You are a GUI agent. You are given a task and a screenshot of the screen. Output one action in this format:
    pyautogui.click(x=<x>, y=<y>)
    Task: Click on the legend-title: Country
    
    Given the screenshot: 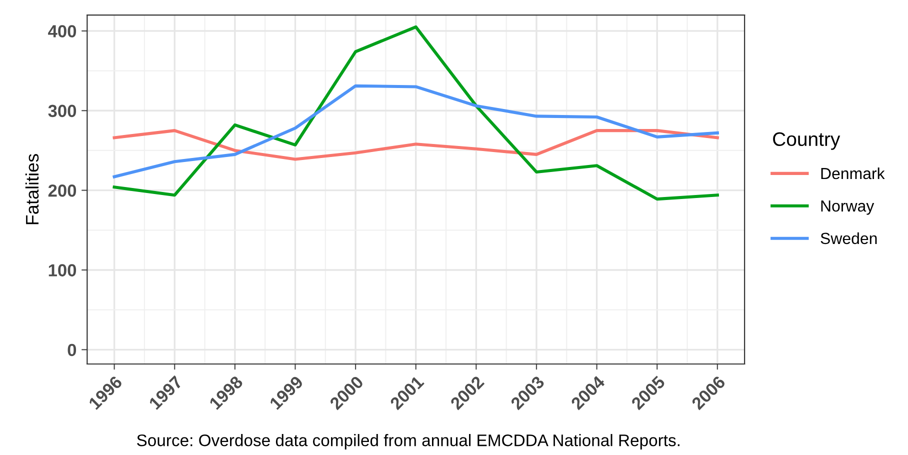 What is the action you would take?
    pyautogui.click(x=806, y=141)
    